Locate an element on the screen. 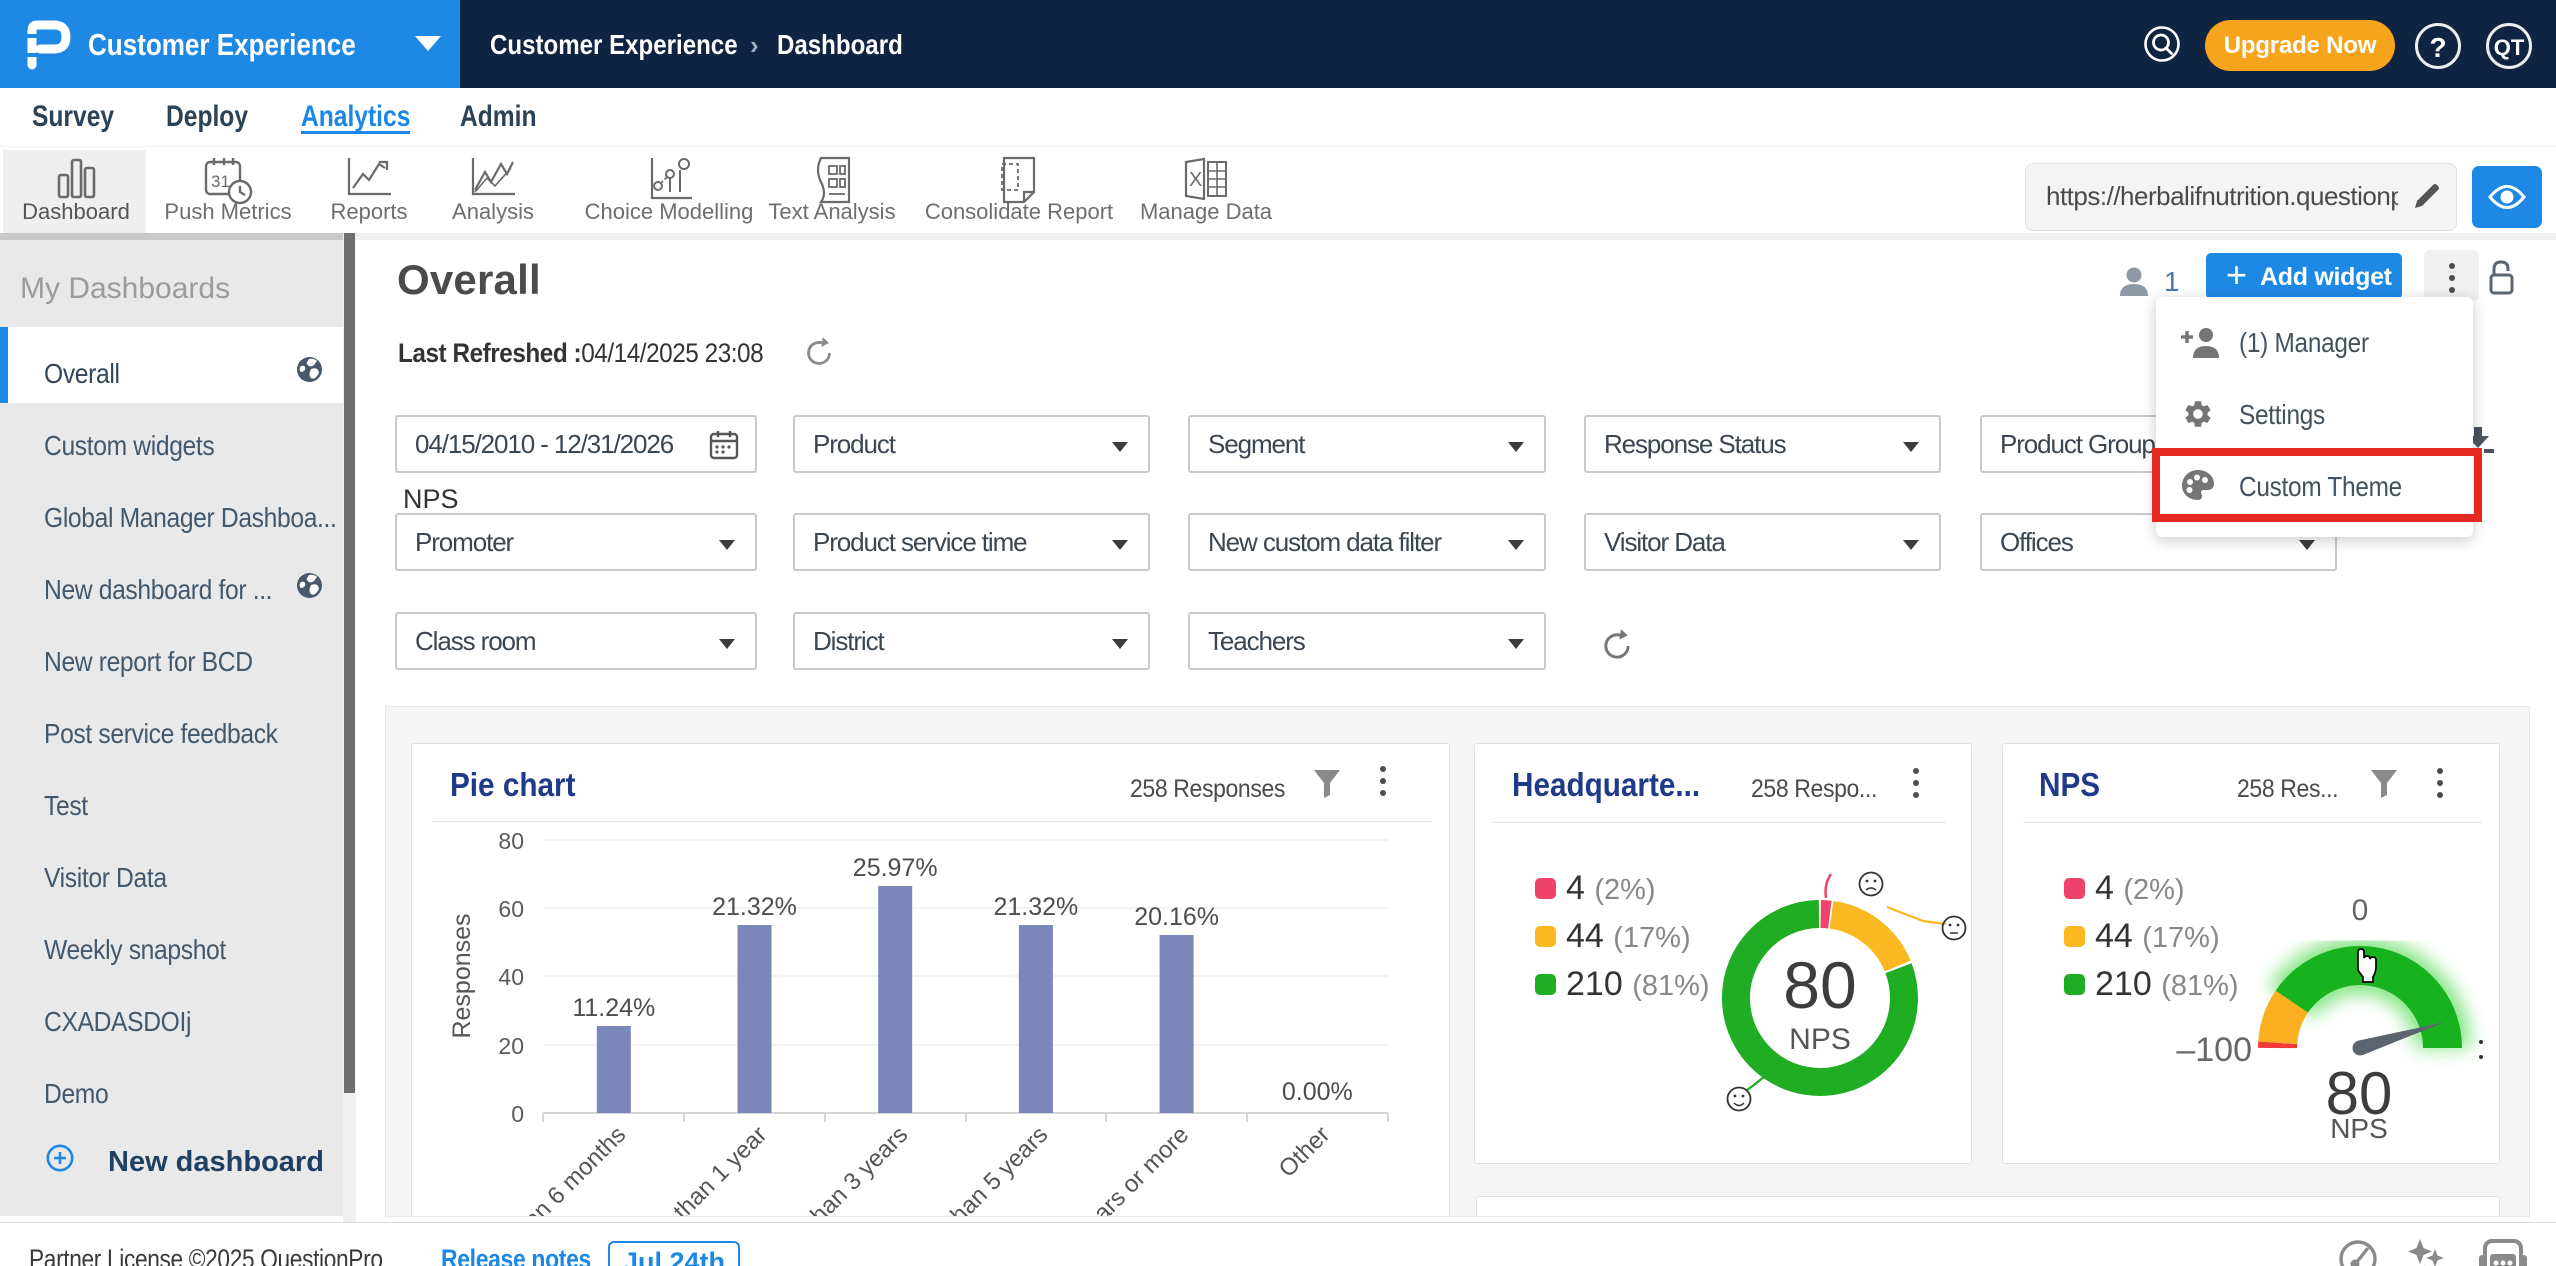 The width and height of the screenshot is (2556, 1266). svg-text: 0.00% is located at coordinates (1317, 1092).